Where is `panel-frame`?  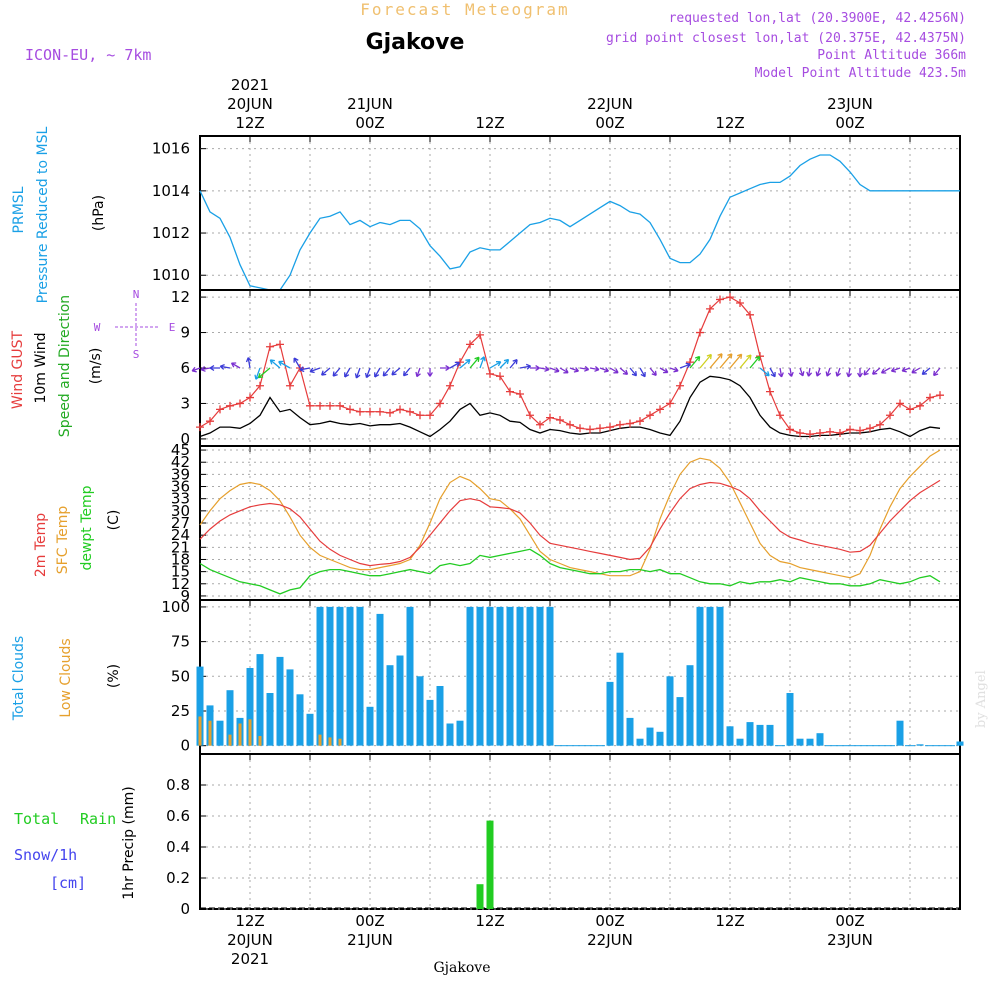 panel-frame is located at coordinates (580, 831).